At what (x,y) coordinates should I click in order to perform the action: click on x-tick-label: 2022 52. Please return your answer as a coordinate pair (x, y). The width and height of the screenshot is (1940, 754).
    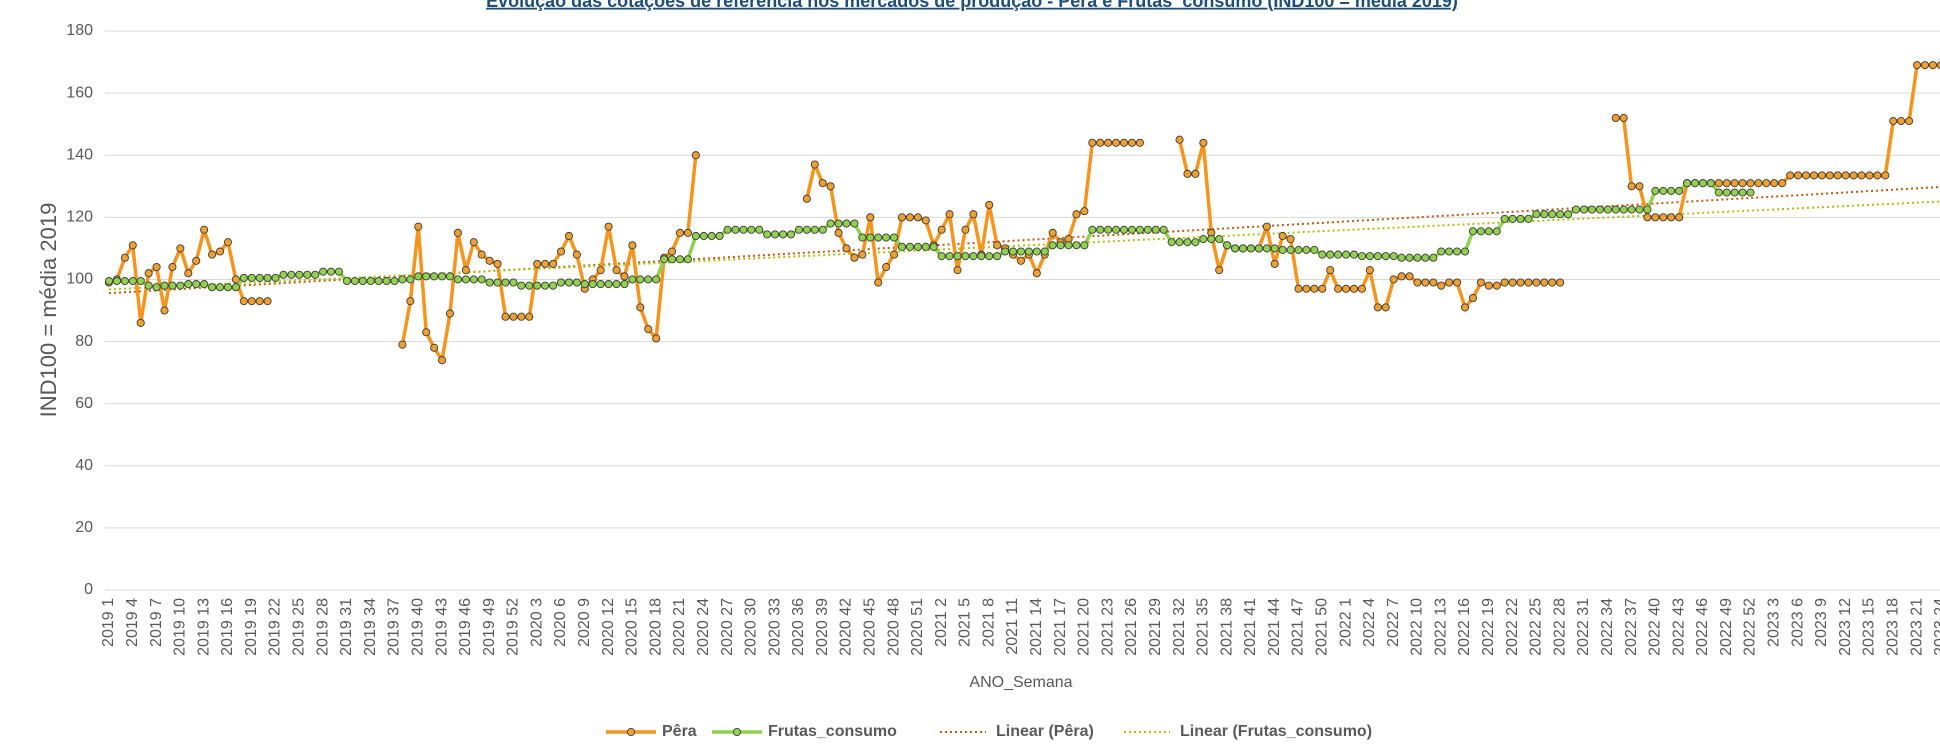
    Looking at the image, I should click on (1750, 627).